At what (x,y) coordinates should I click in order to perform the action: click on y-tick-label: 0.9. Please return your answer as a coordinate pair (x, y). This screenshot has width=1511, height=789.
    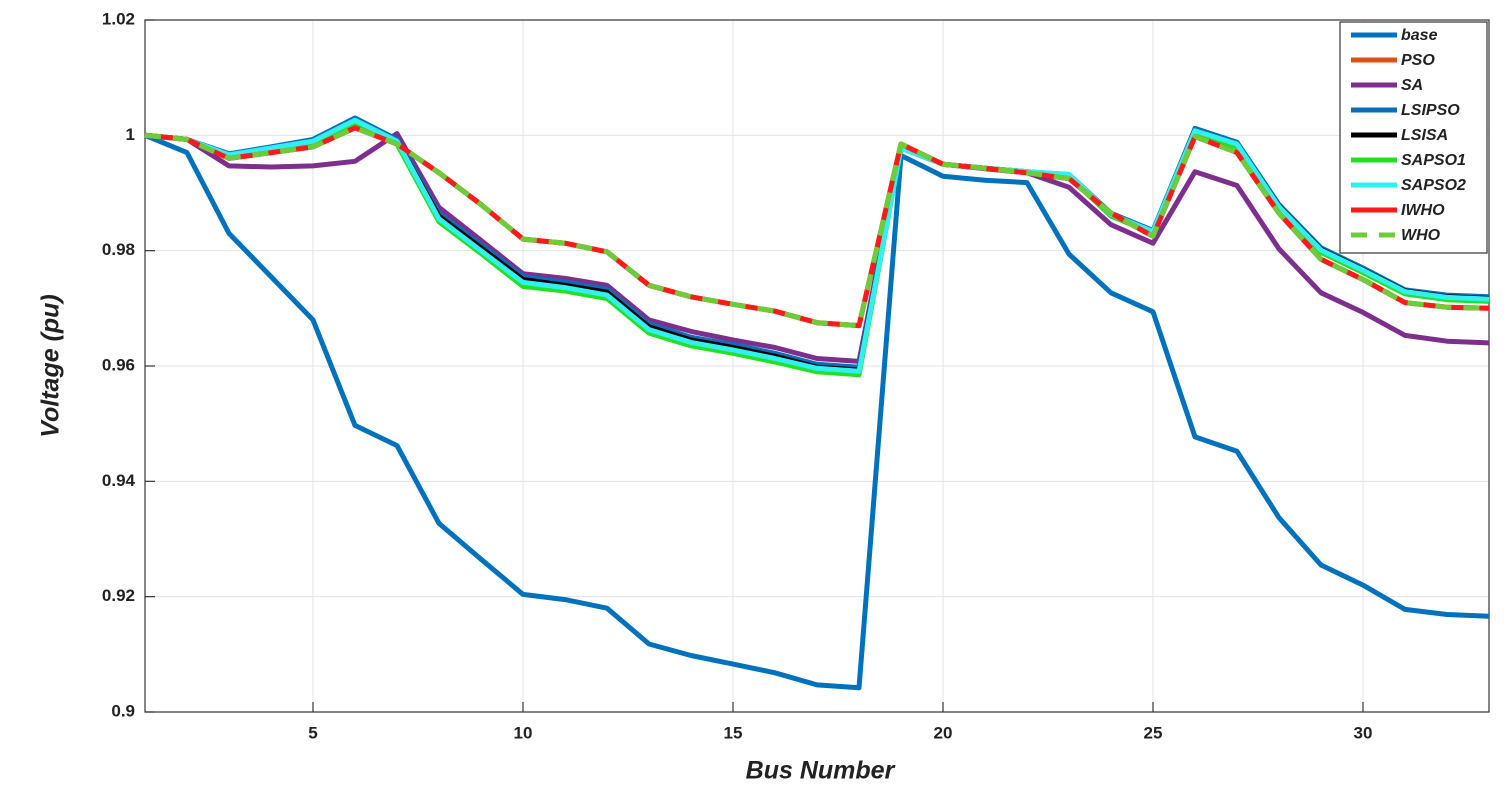
    Looking at the image, I should click on (123, 710).